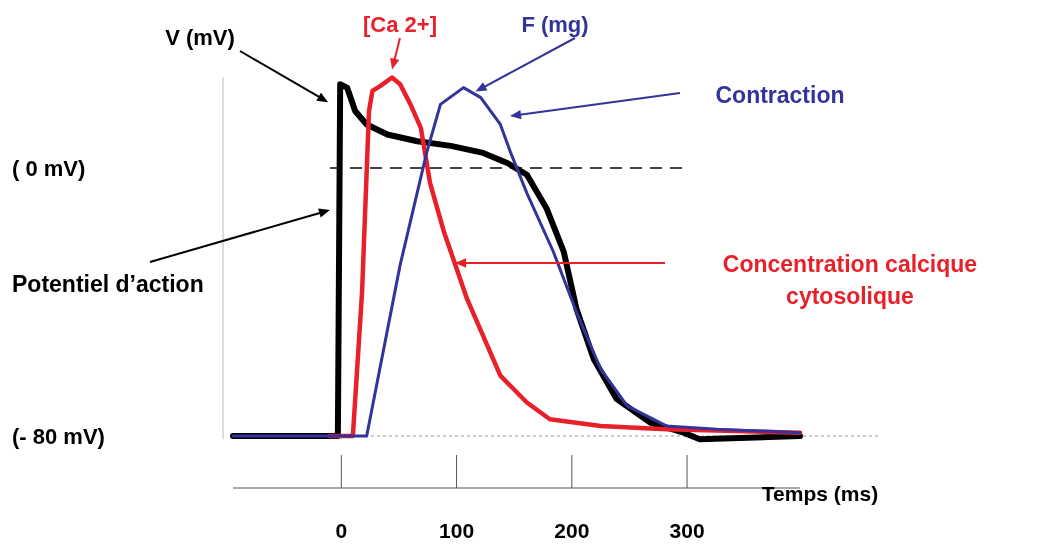 This screenshot has height=548, width=1057. What do you see at coordinates (850, 280) in the screenshot?
I see `annotation: Concentration calcique cytosolique` at bounding box center [850, 280].